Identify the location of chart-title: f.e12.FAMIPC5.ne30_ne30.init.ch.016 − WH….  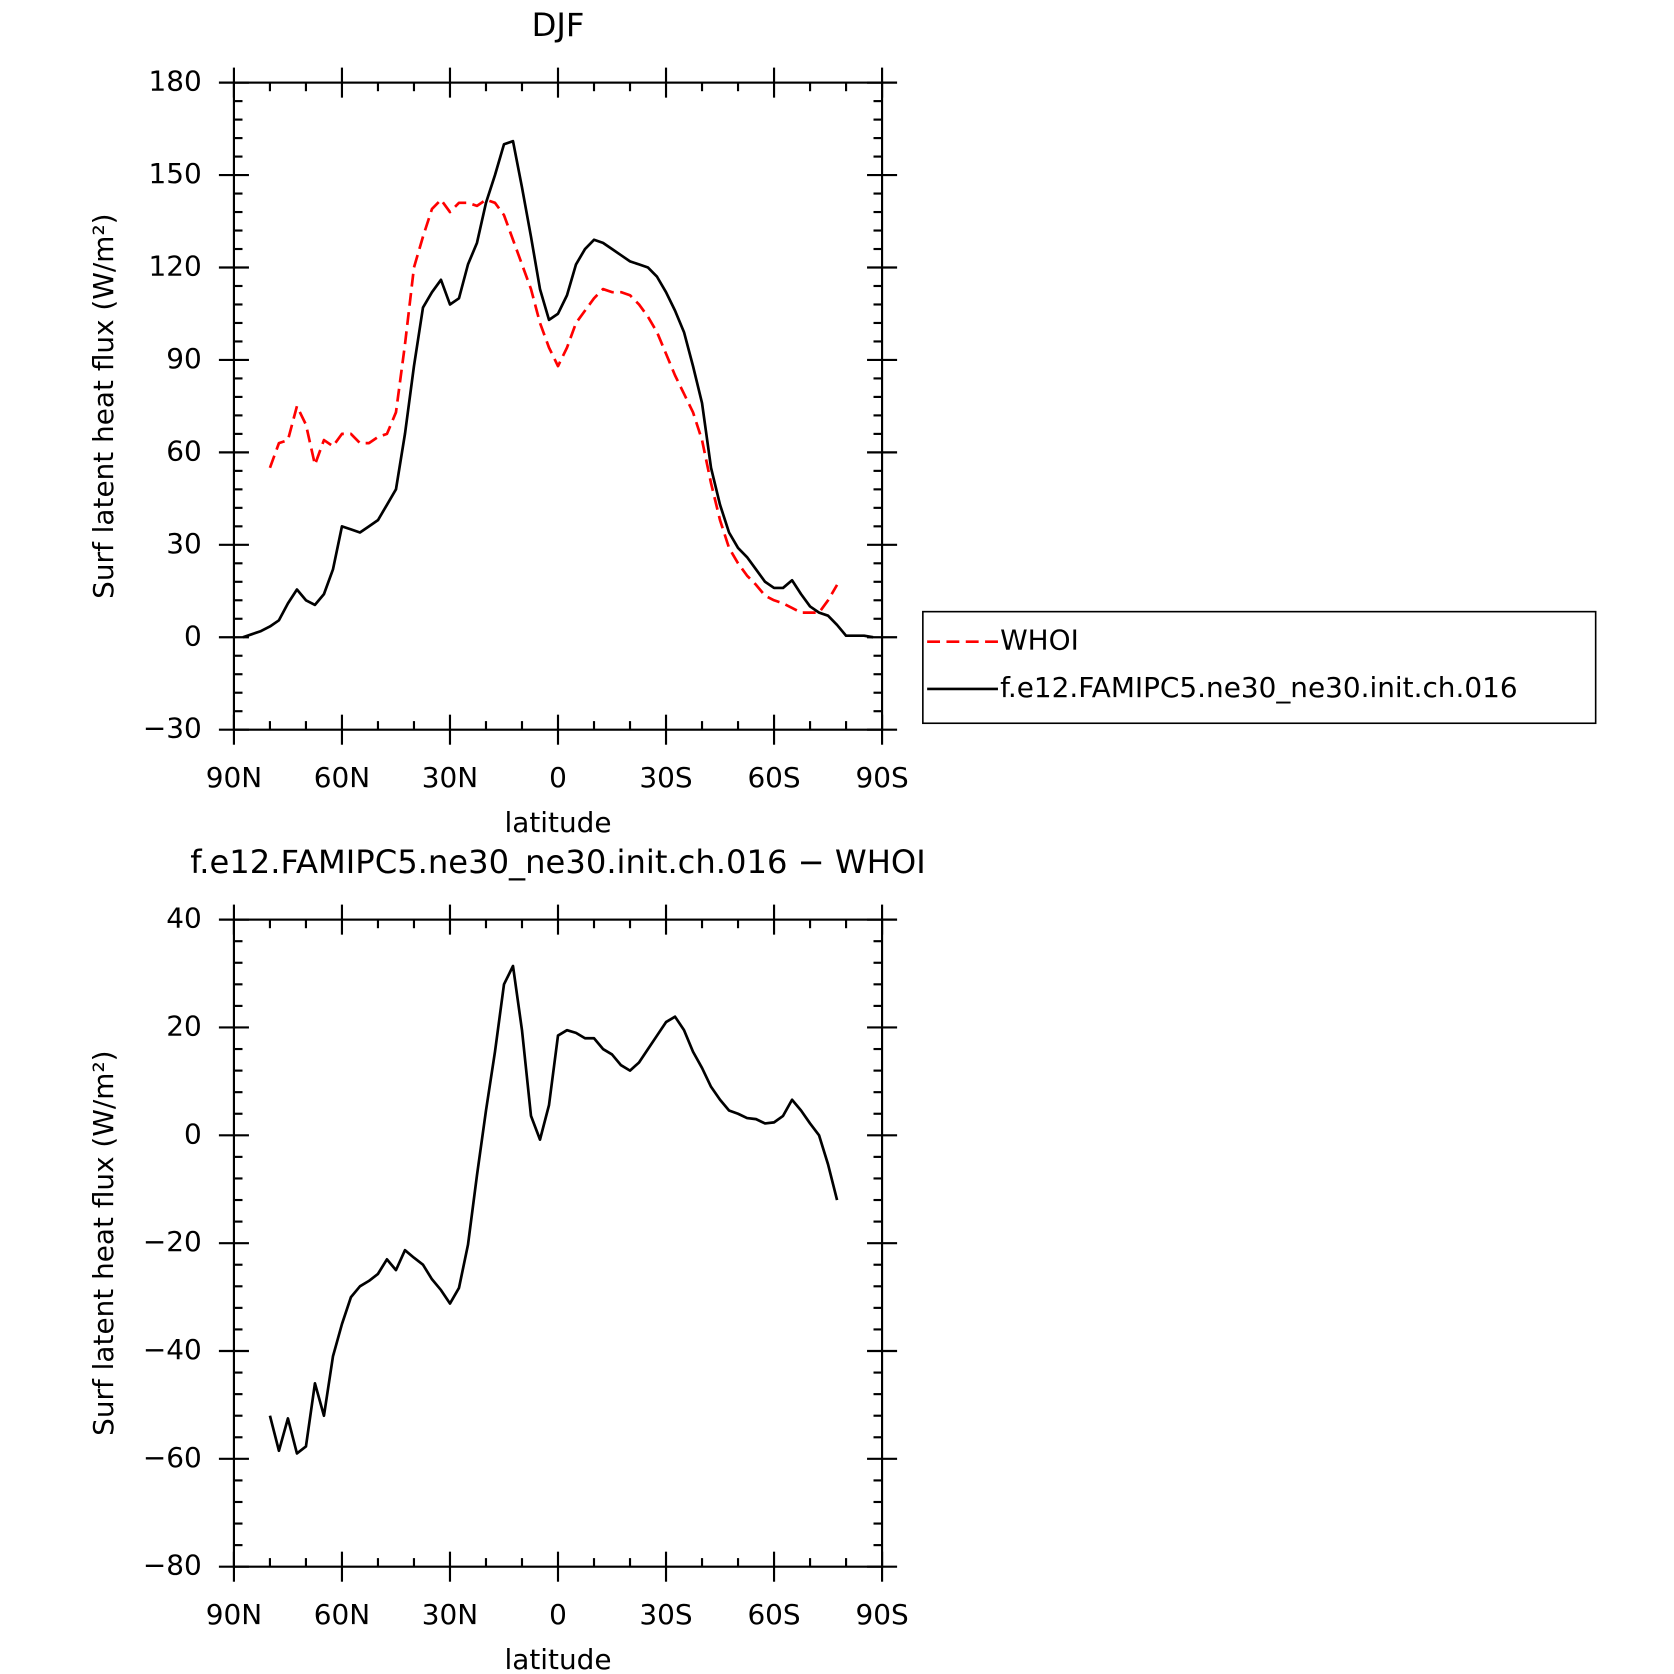
(557, 862).